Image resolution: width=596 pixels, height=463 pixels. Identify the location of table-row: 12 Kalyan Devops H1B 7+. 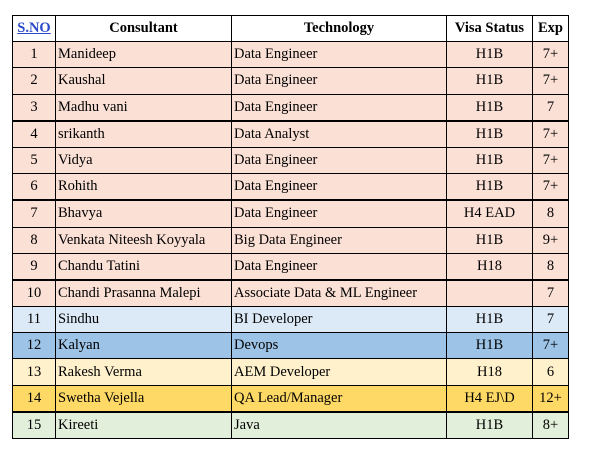
(290, 346).